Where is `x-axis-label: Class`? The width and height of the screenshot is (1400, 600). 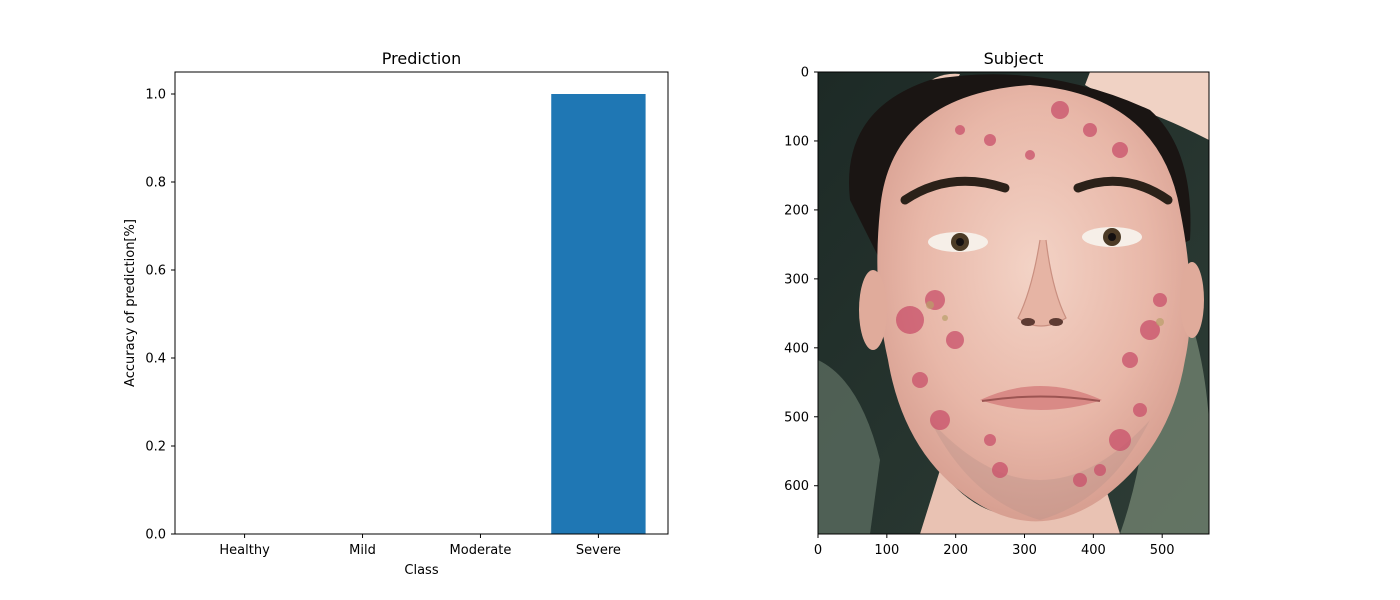 x-axis-label: Class is located at coordinates (421, 570).